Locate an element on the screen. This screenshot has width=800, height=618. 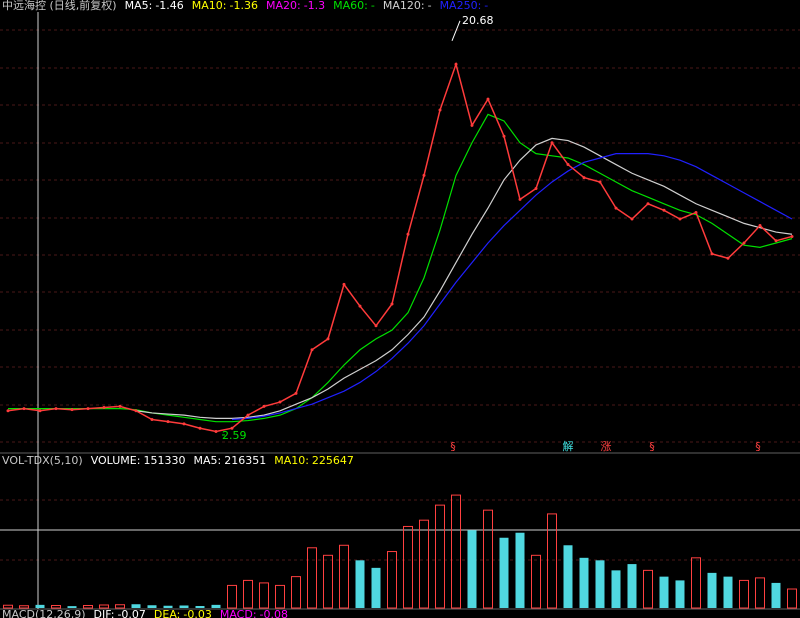
header-text: -0.03 is located at coordinates (197, 613).